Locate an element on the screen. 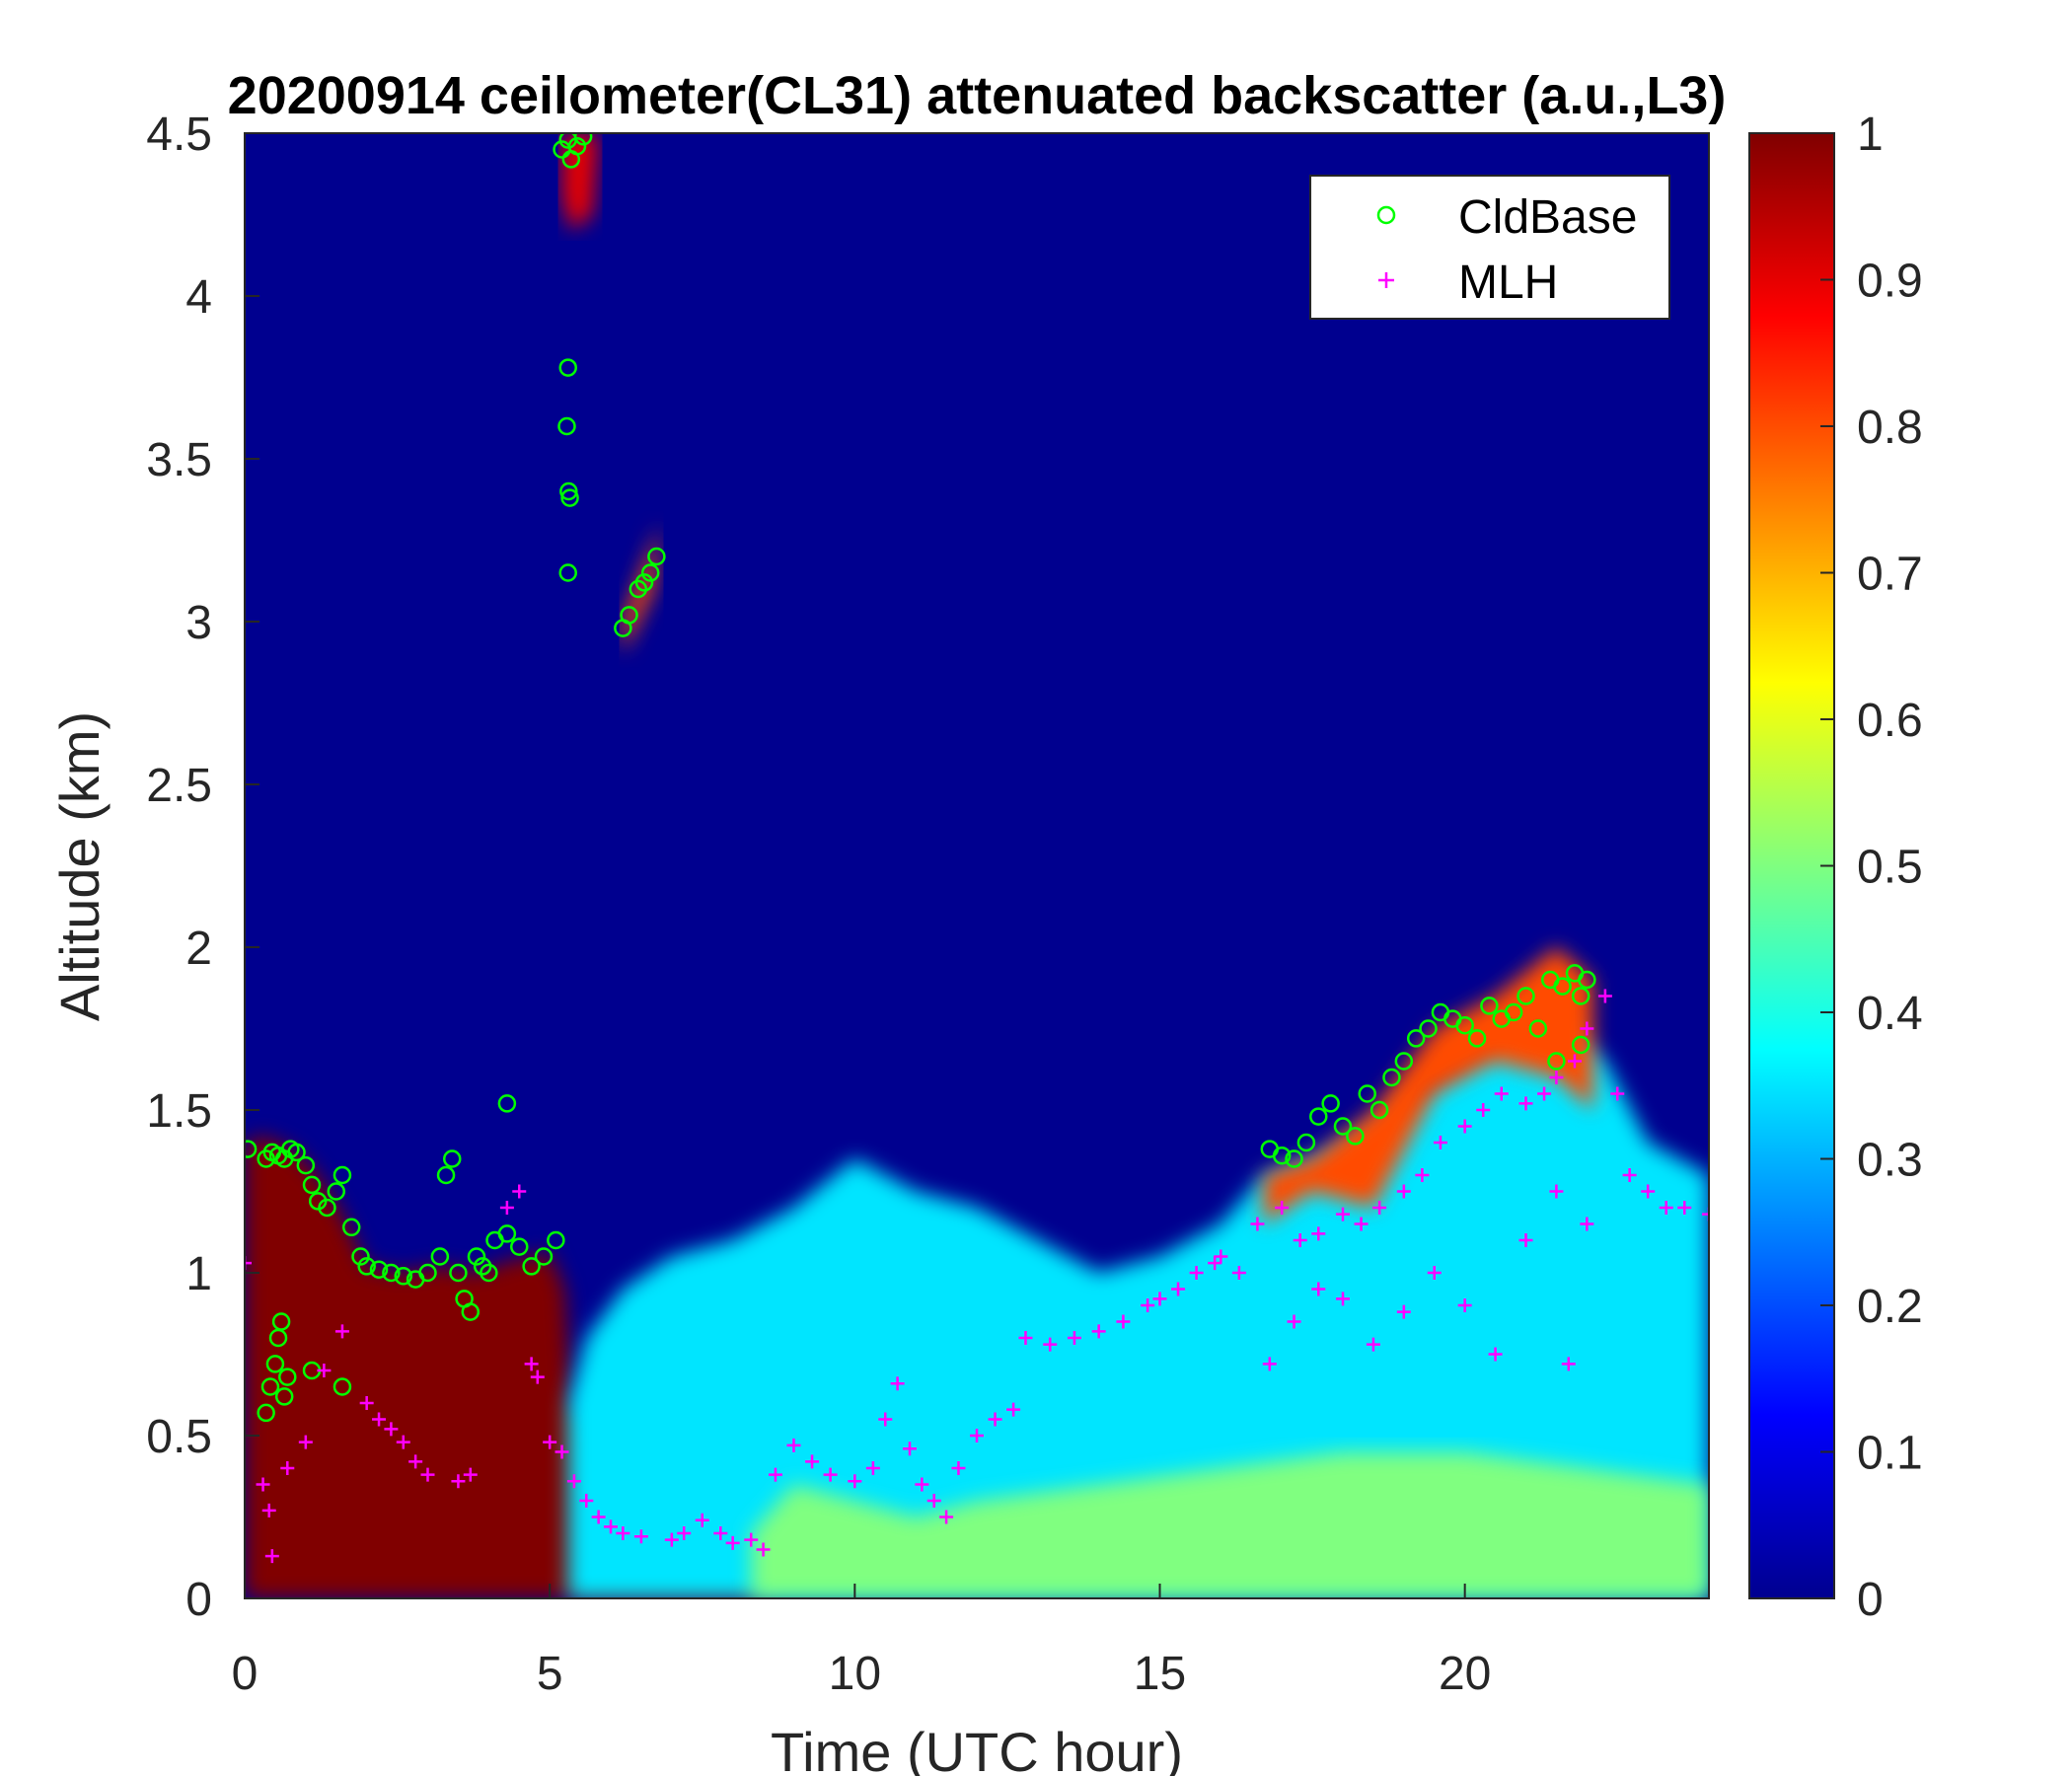  y-tick-label: 3.5 is located at coordinates (179, 460).